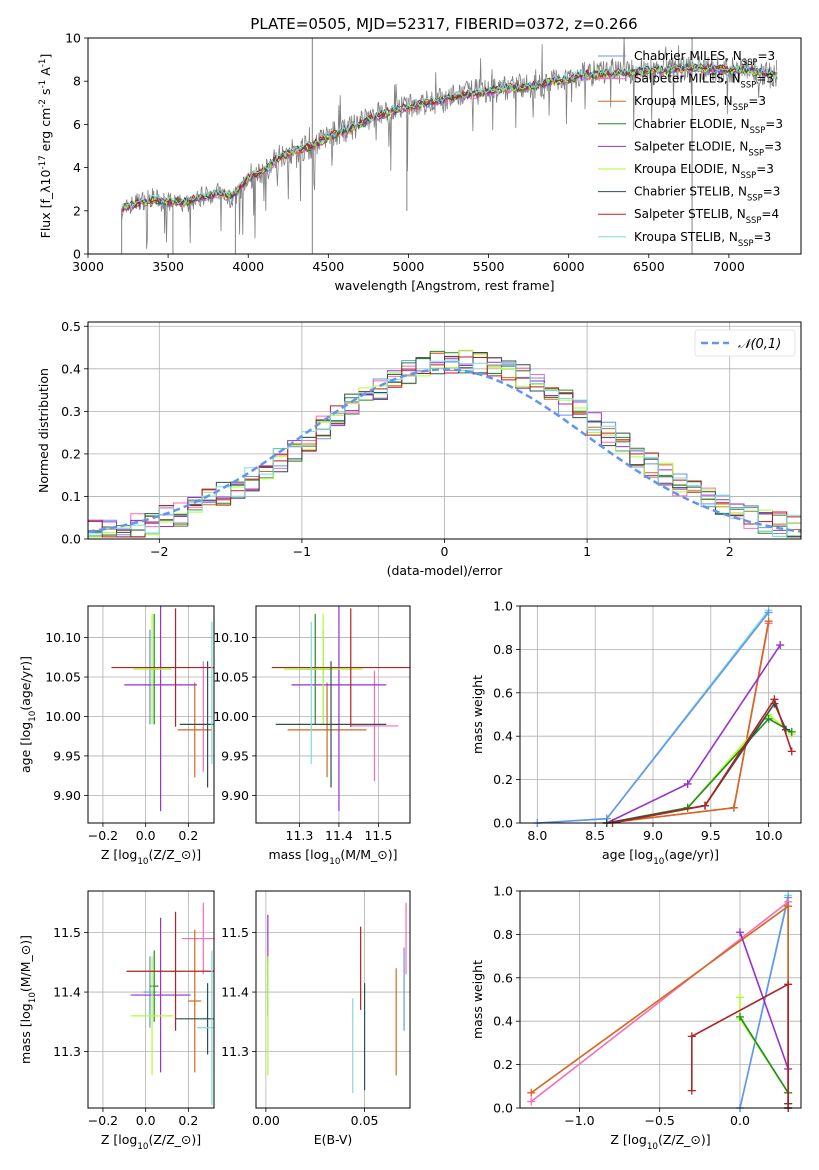  Describe the element at coordinates (587, 551) in the screenshot. I see `x-tick-label: 1` at that location.